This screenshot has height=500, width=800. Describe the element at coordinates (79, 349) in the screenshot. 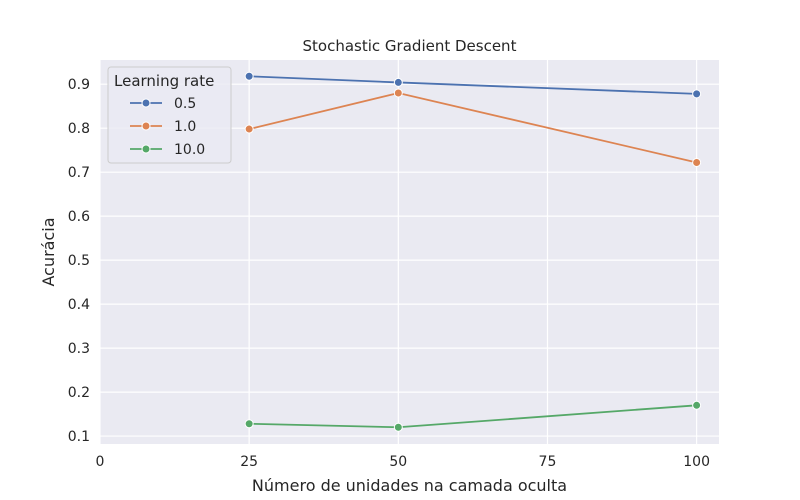

I see `y-tick-label: 0.3` at that location.